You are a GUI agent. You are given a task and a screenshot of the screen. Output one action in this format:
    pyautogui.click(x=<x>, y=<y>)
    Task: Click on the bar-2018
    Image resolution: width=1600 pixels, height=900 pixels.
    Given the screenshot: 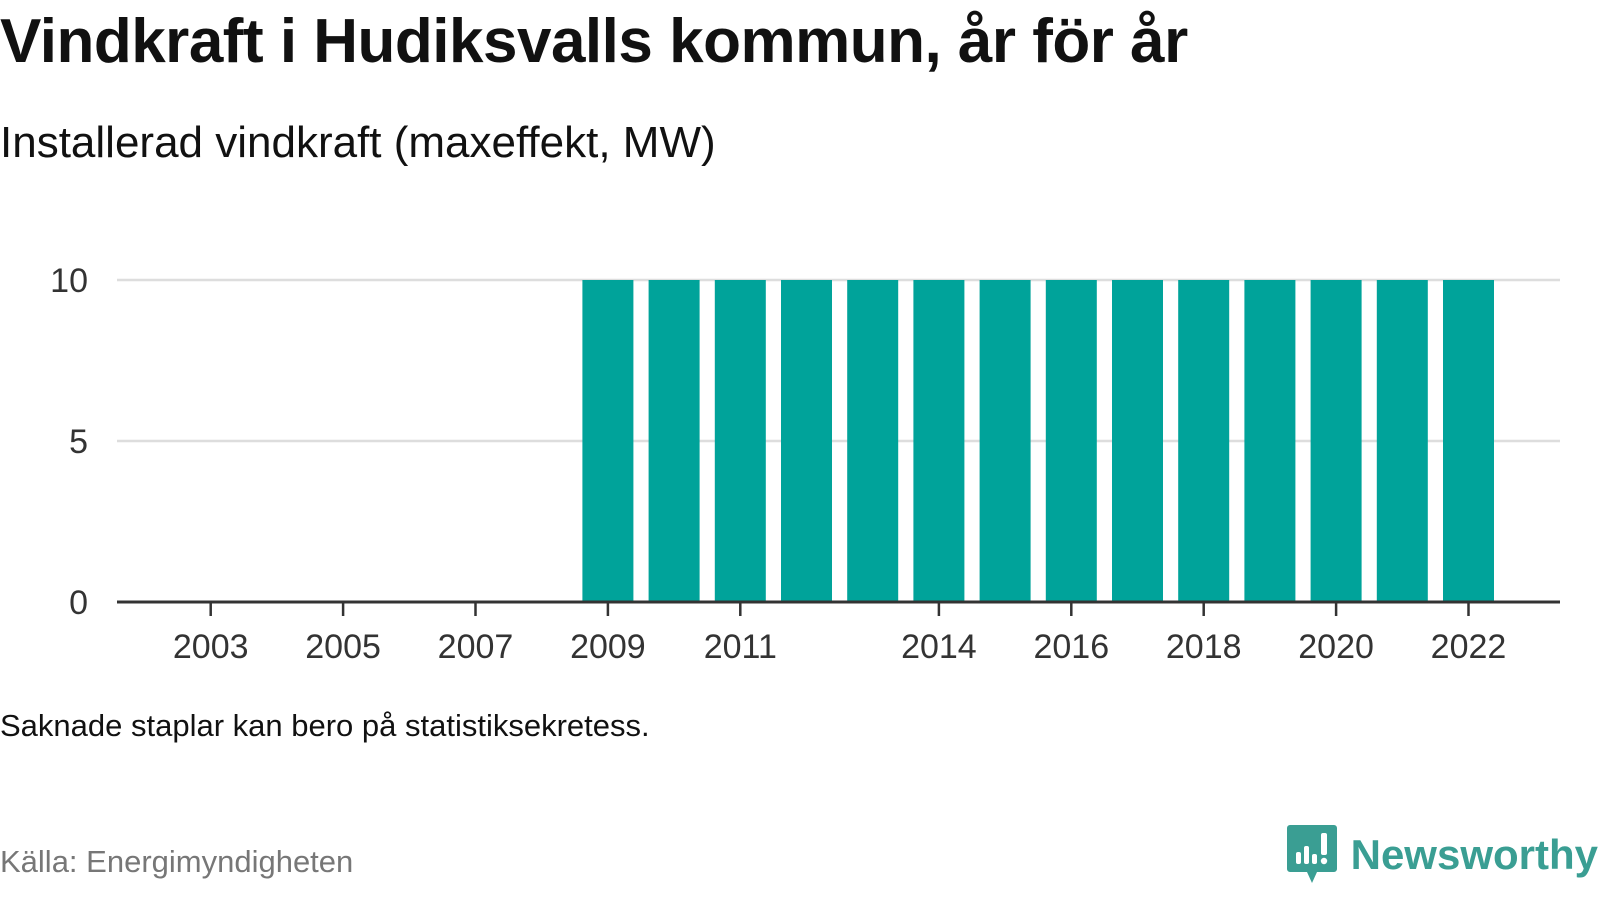 What is the action you would take?
    pyautogui.click(x=1204, y=441)
    